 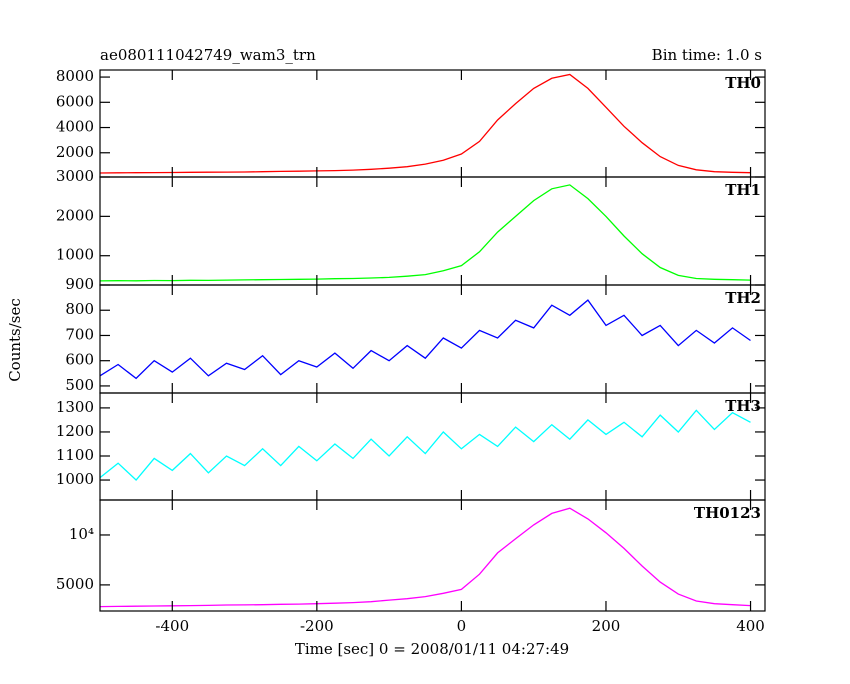 What do you see at coordinates (79, 334) in the screenshot?
I see `y-tick-label: 700` at bounding box center [79, 334].